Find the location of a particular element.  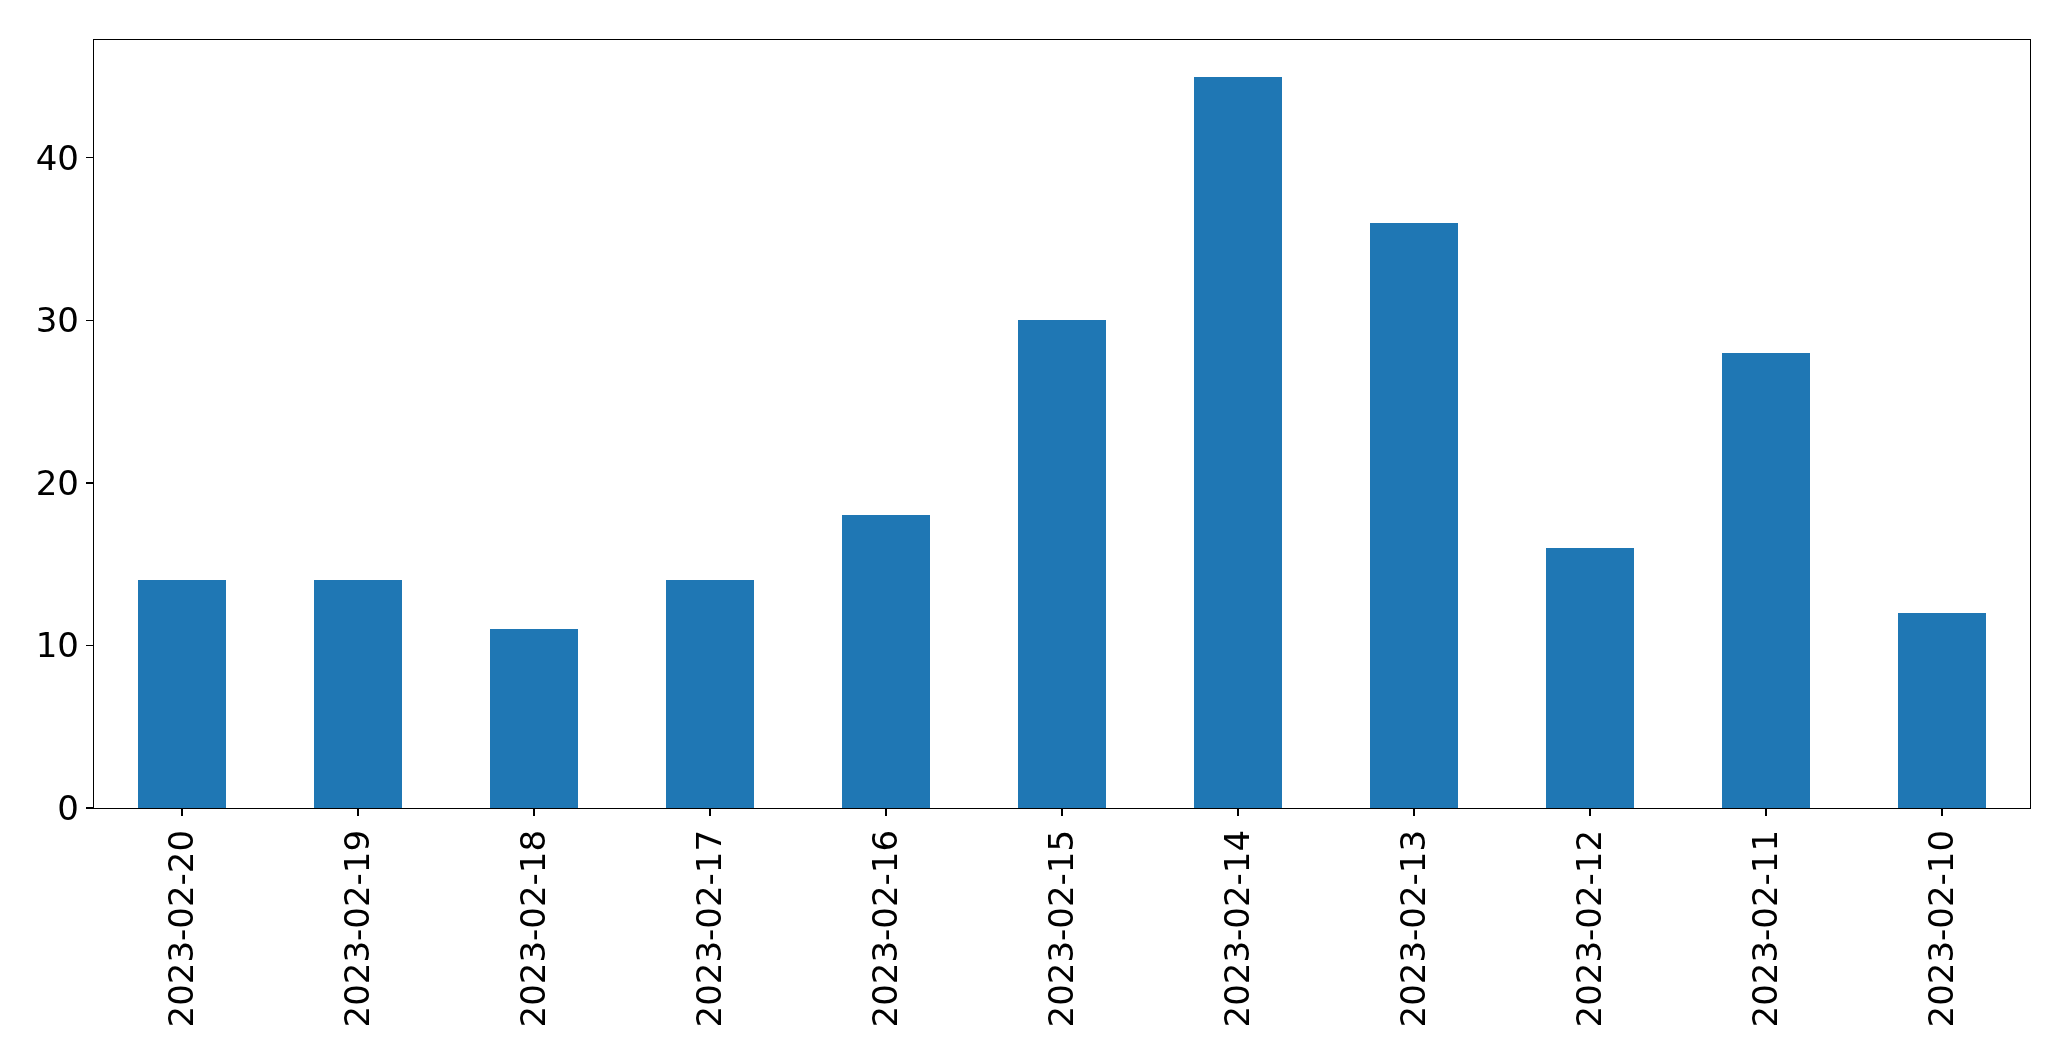

x-tick-label: 2023-02-18 is located at coordinates (533, 928).